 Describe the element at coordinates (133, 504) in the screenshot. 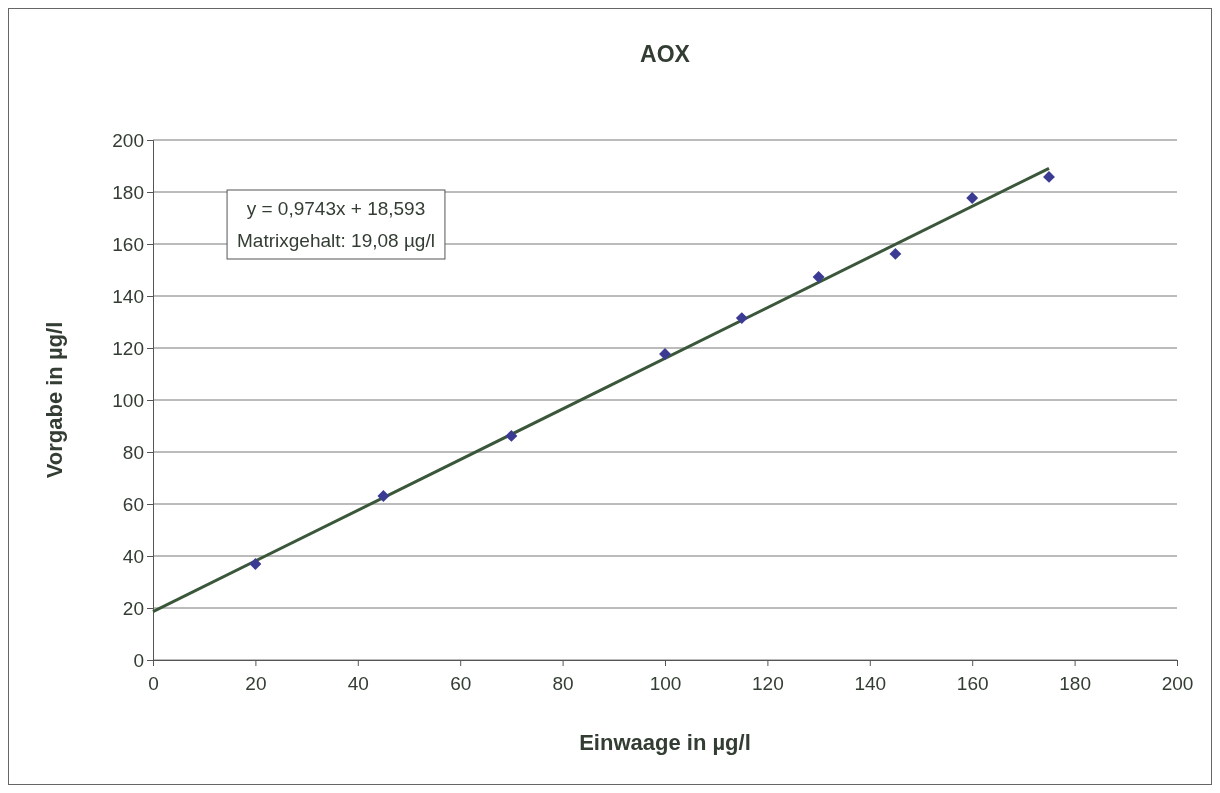

I see `y-tick-label: 60` at that location.